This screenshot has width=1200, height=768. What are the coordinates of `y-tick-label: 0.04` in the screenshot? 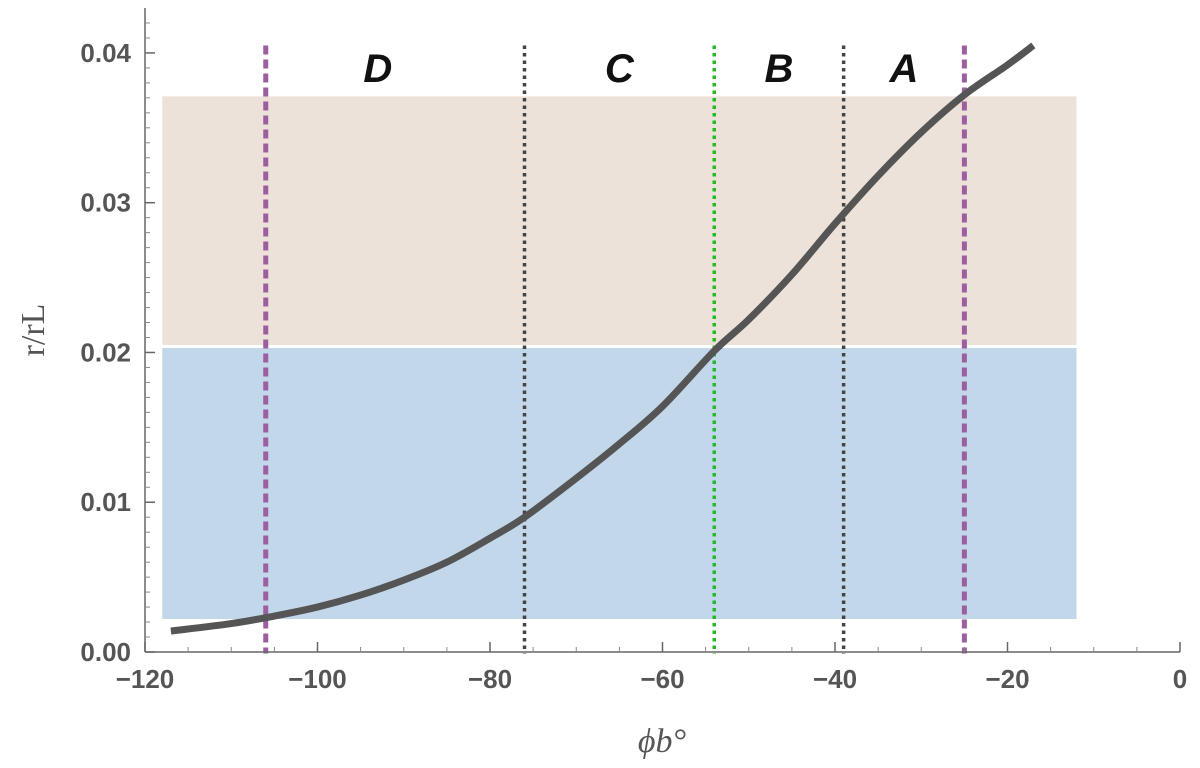 It's located at (105, 53).